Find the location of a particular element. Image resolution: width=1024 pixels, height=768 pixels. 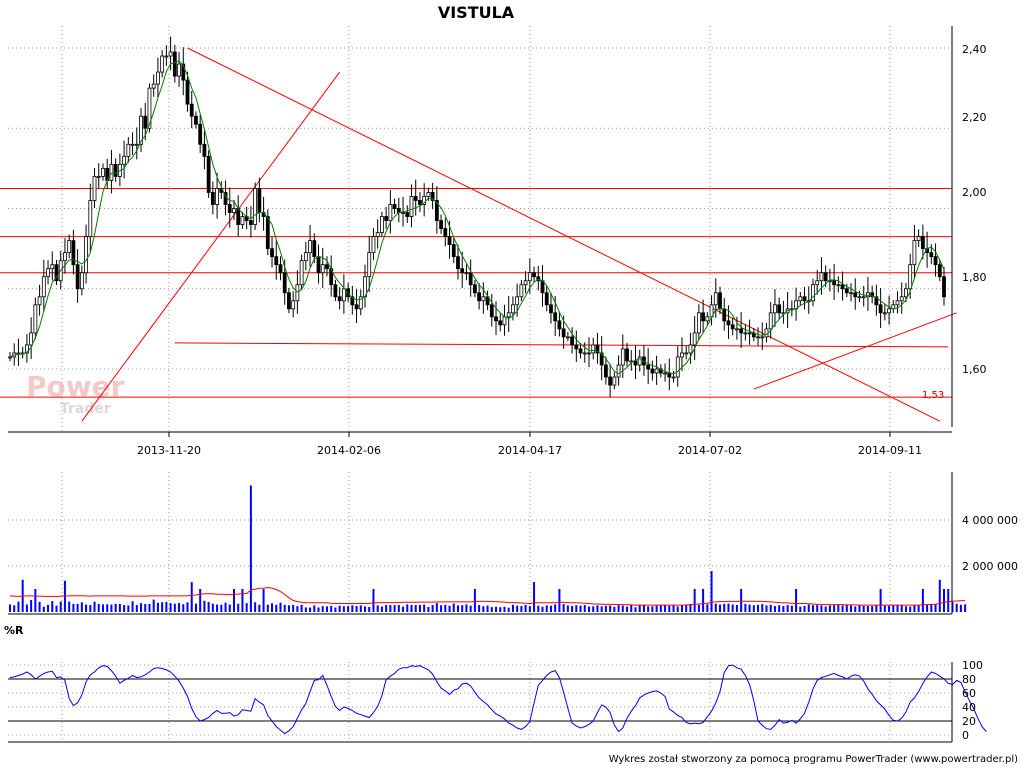

price-tick-label: 2,40 is located at coordinates (974, 49).